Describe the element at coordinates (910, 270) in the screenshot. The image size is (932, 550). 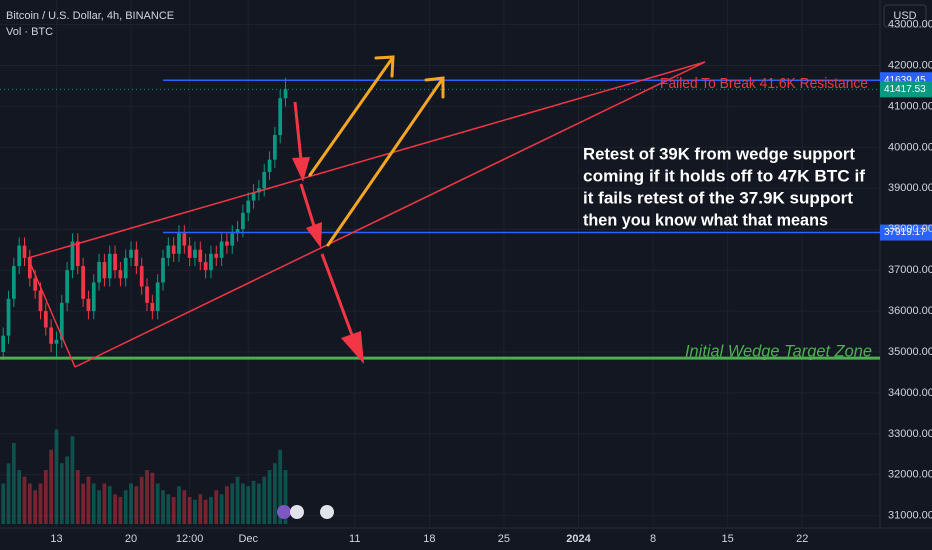
I see `y-tick-label: 37000.00` at that location.